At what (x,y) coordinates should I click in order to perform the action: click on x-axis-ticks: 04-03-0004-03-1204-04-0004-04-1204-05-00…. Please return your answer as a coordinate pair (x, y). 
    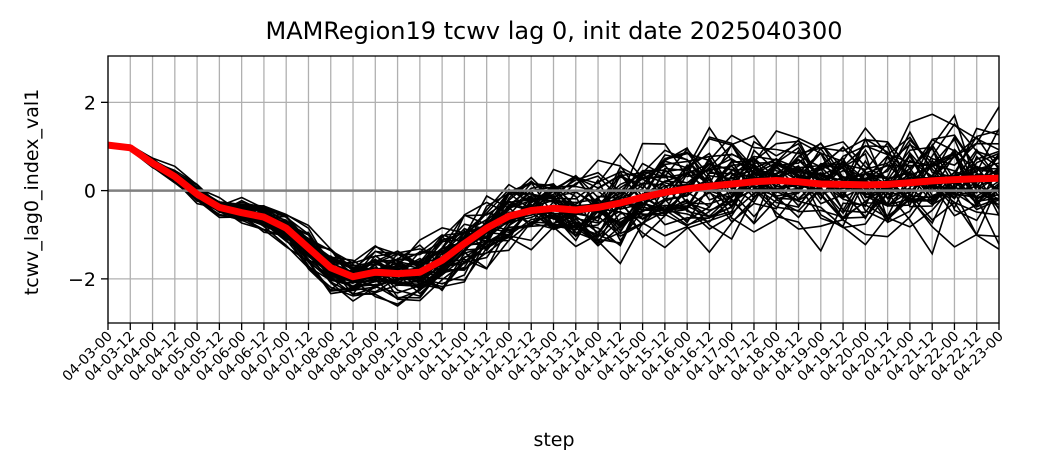
    Looking at the image, I should click on (533, 354).